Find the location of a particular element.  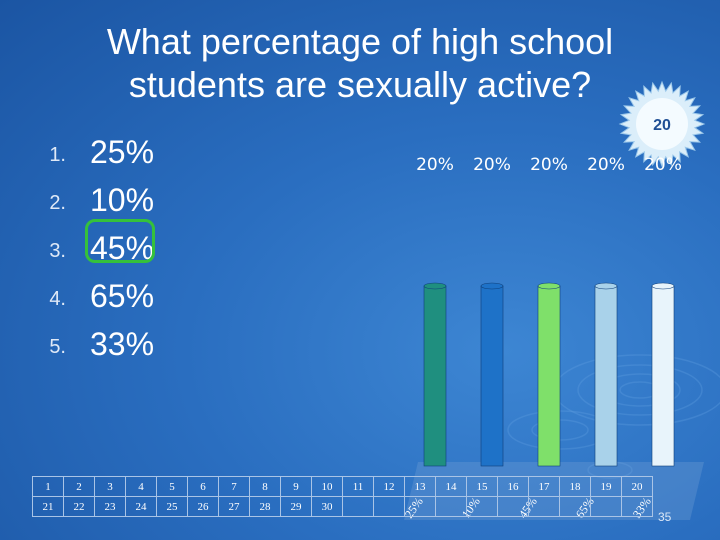

response-grid-cell: 16 is located at coordinates (513, 486).